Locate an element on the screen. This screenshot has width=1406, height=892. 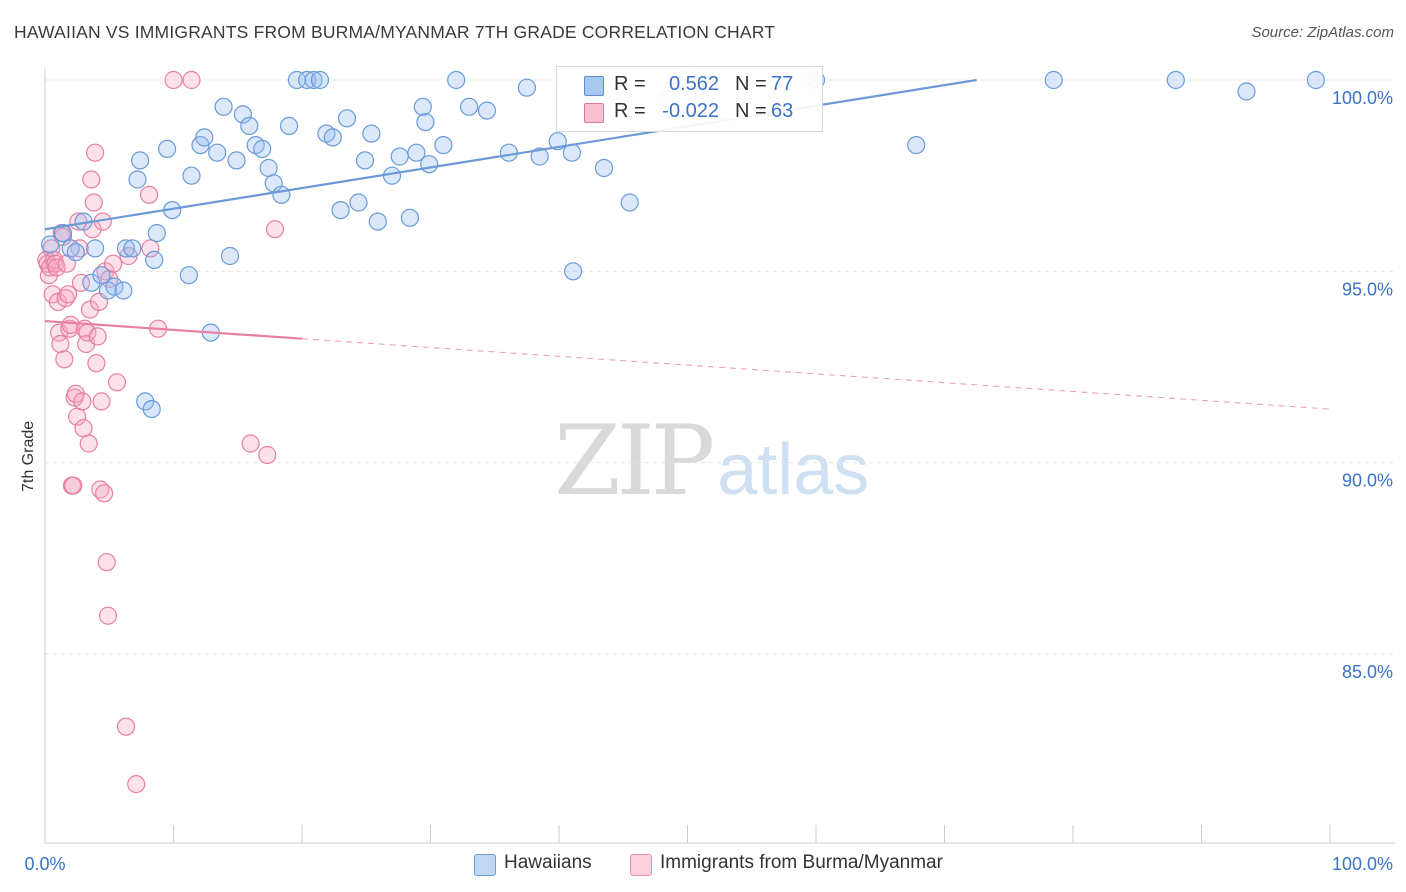
watermark-zip: ZIP is located at coordinates (634, 461).